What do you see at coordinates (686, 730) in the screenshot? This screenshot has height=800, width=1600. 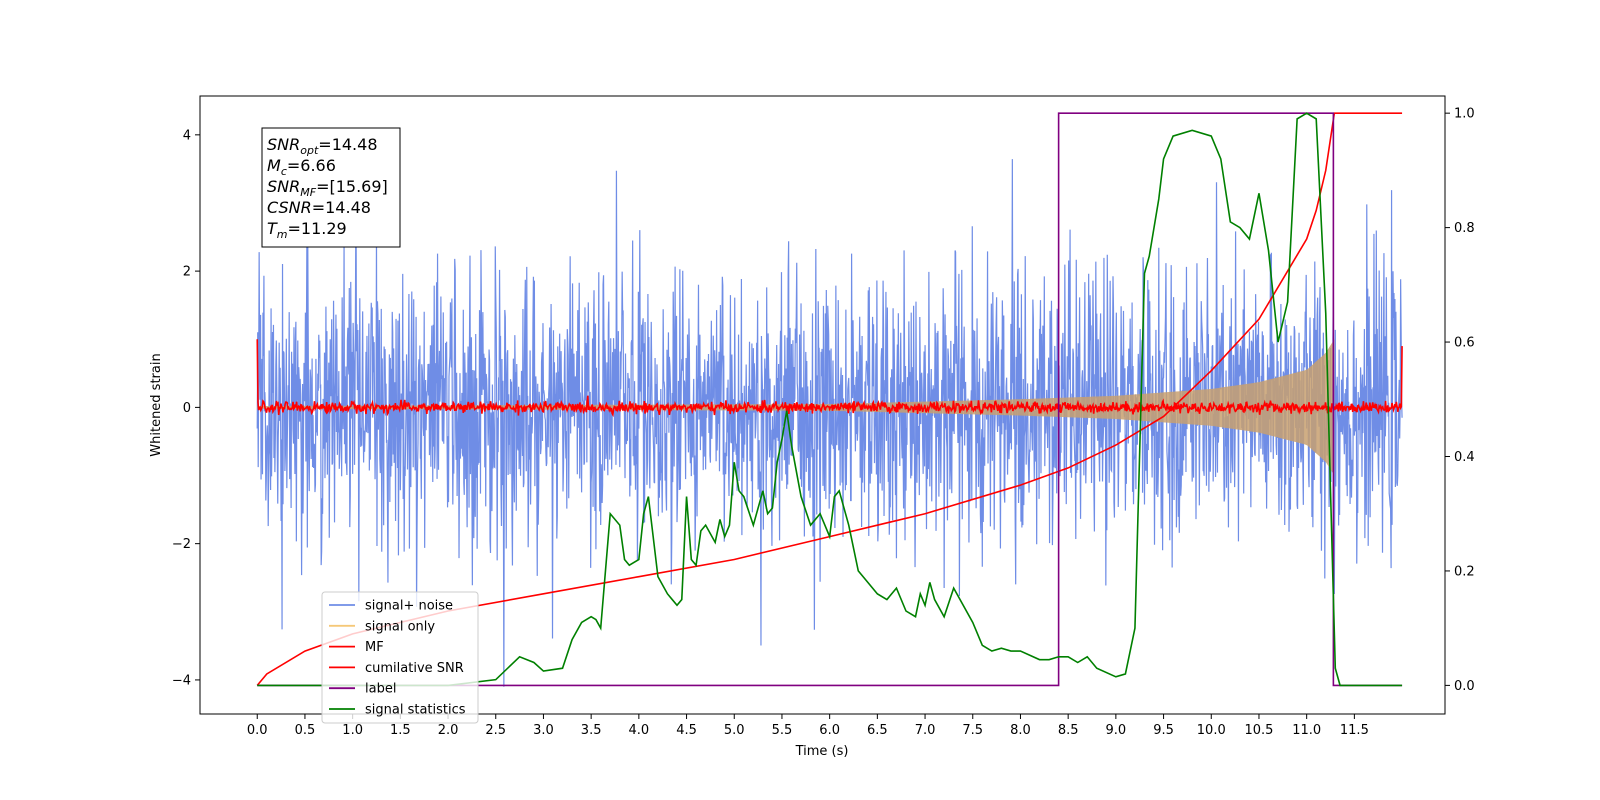 I see `x-tick-label: 4.5` at bounding box center [686, 730].